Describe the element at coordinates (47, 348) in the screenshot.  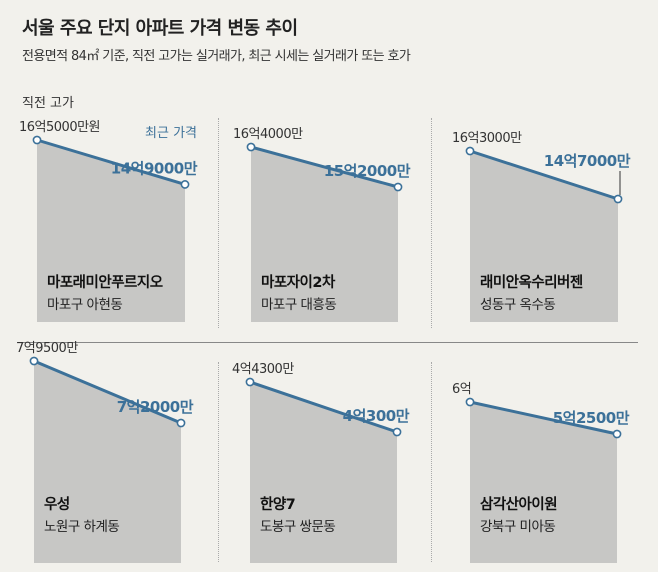
I see `previous-high-label: 7억9500만` at that location.